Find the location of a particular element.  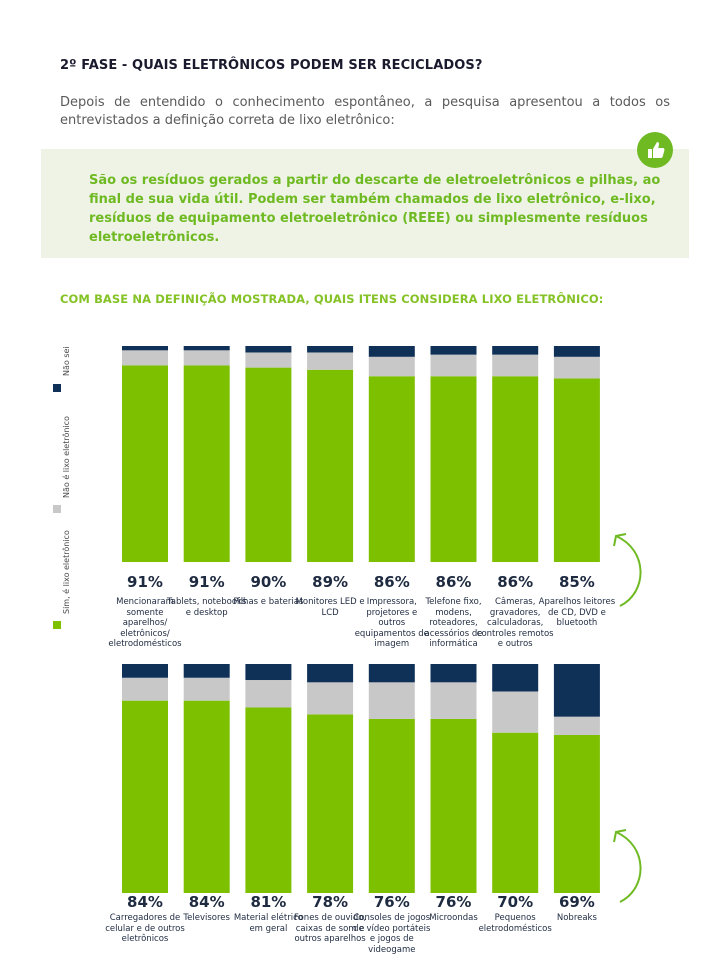

bar-segment-row1-1-s1 is located at coordinates (206, 358).